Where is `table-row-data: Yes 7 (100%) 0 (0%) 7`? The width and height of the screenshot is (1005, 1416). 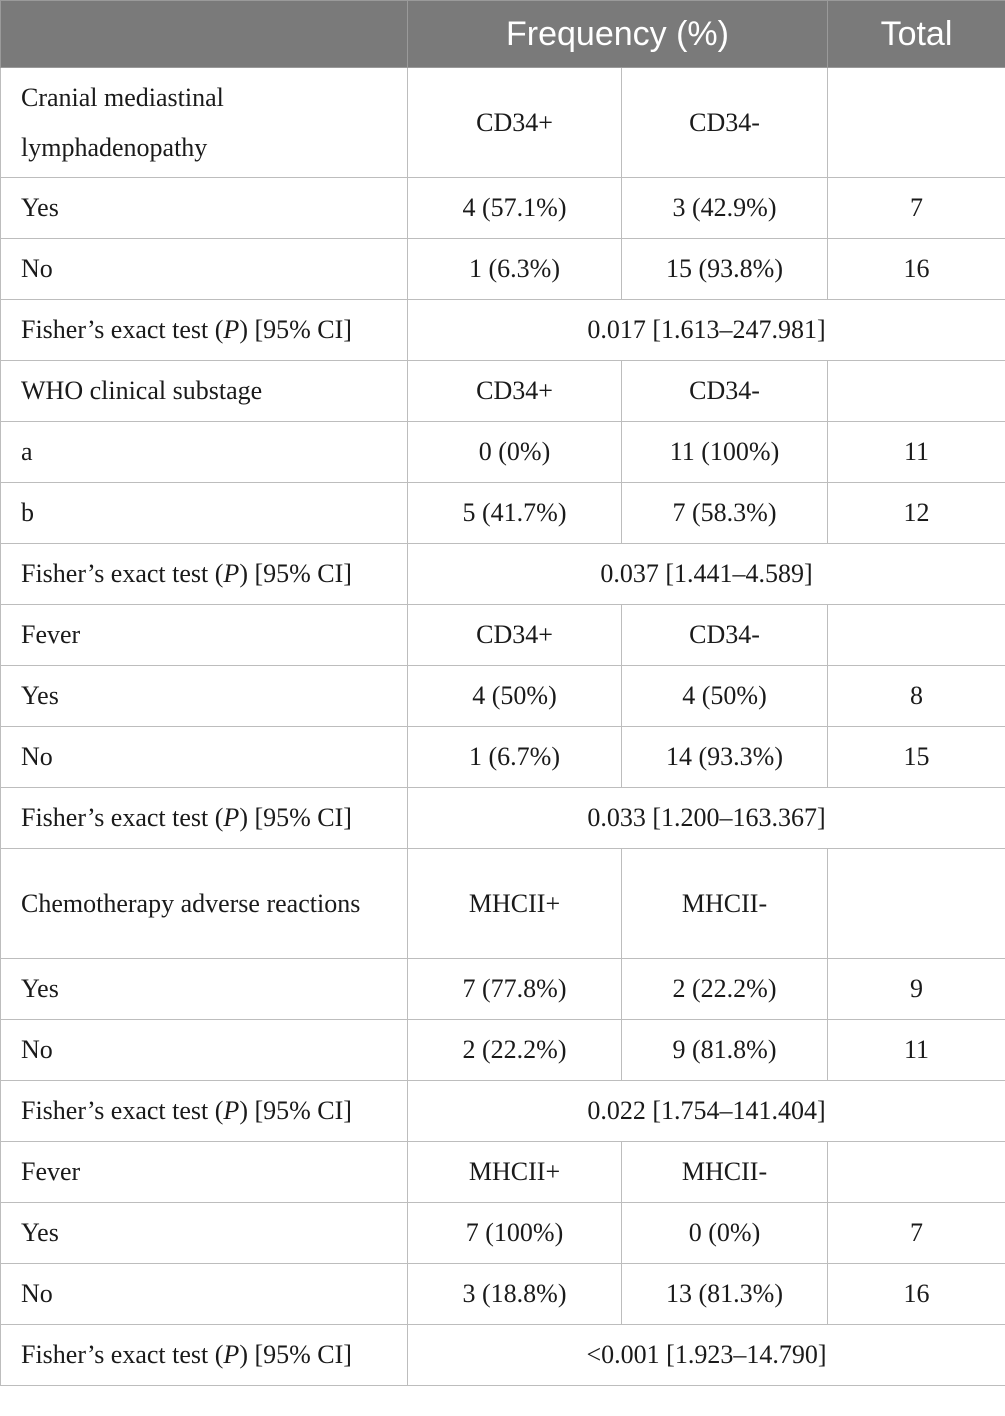 table-row-data: Yes 7 (100%) 0 (0%) 7 is located at coordinates (502, 1233).